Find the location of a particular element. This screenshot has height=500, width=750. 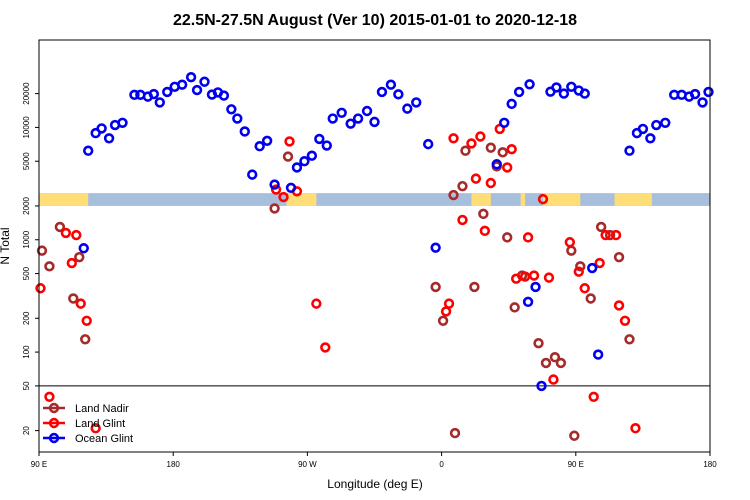

y-tick-label: 500 is located at coordinates (26, 273).